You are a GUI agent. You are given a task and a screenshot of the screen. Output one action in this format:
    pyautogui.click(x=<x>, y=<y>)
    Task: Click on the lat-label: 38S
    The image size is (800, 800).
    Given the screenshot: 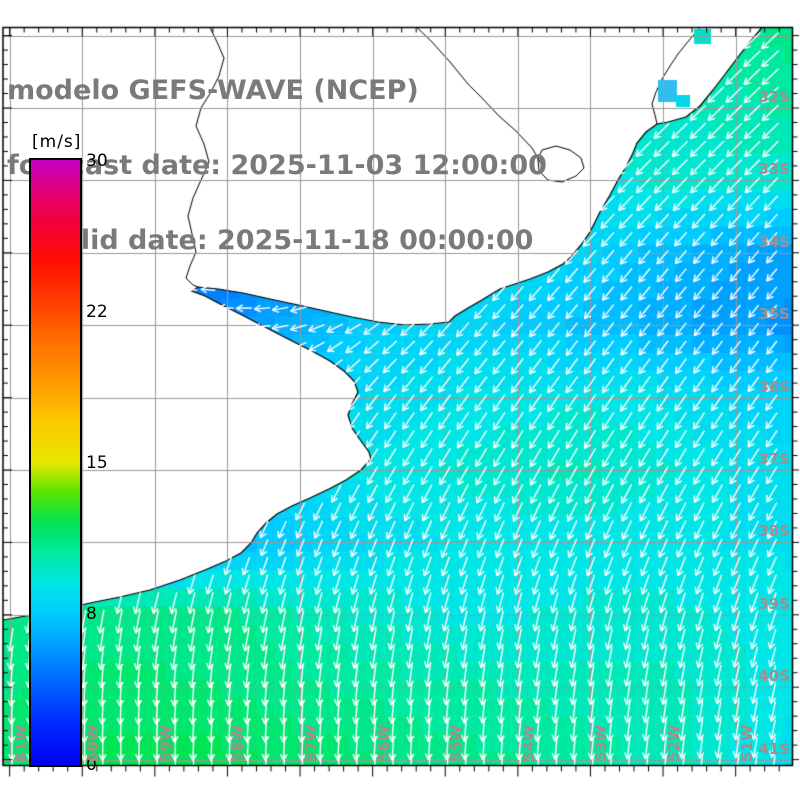 What is the action you would take?
    pyautogui.click(x=774, y=531)
    